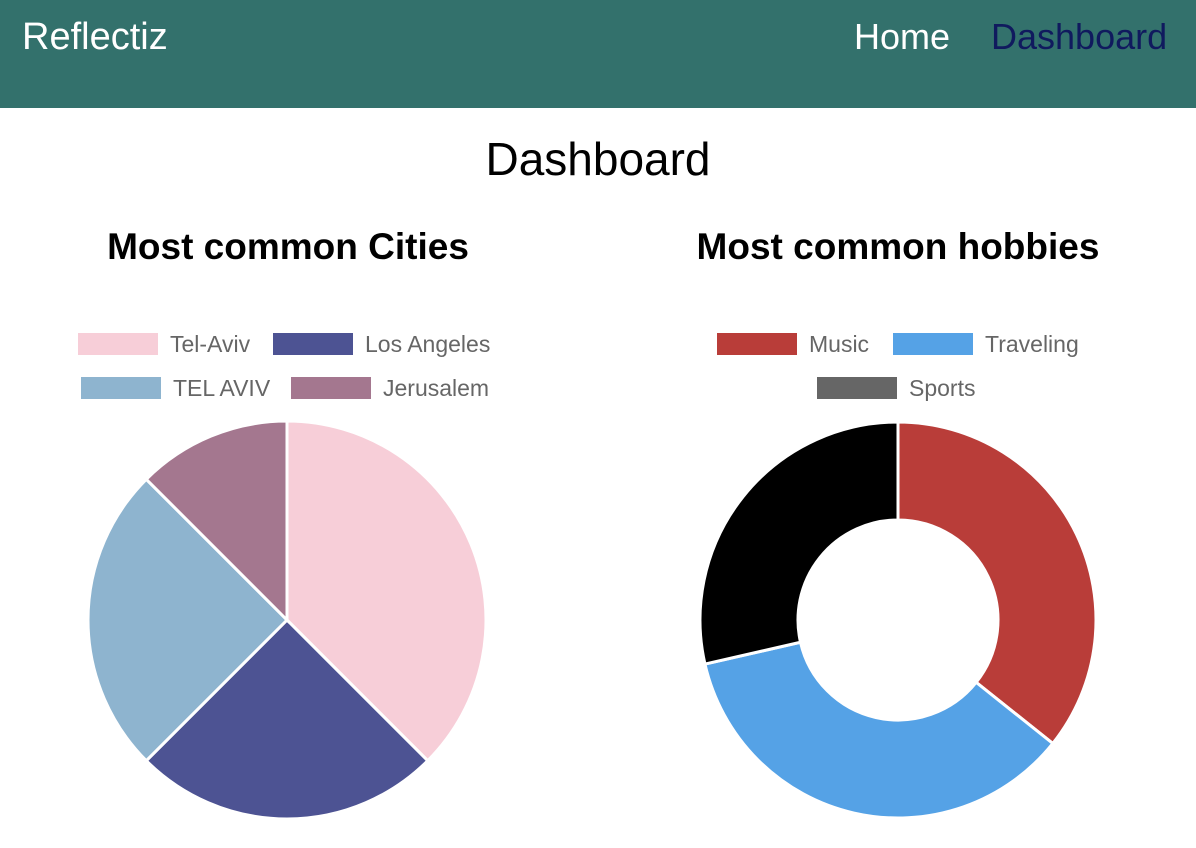  What do you see at coordinates (284, 366) in the screenshot?
I see `cities-legend: Tel-Aviv Los Angeles TEL AVIV Jerusalem` at bounding box center [284, 366].